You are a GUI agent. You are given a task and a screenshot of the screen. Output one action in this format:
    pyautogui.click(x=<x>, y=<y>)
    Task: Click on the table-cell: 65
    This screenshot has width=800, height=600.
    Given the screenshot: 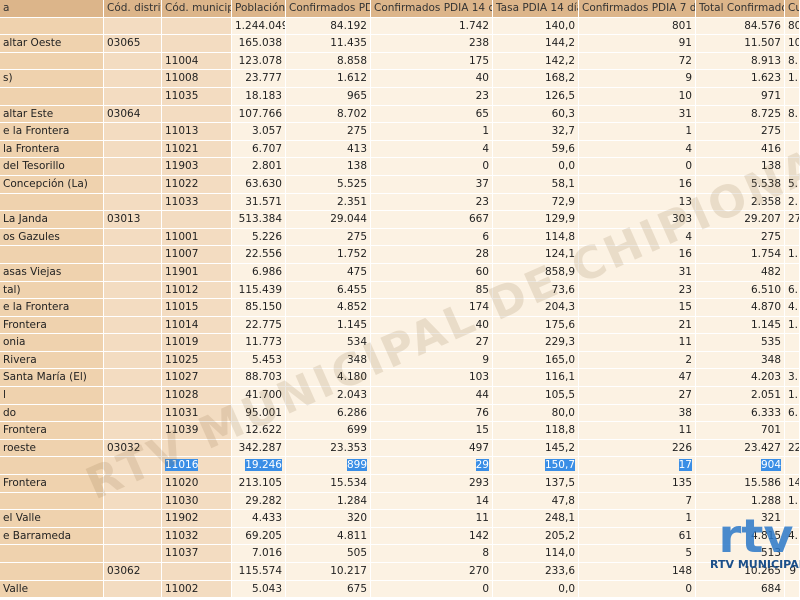 What is the action you would take?
    pyautogui.click(x=432, y=114)
    